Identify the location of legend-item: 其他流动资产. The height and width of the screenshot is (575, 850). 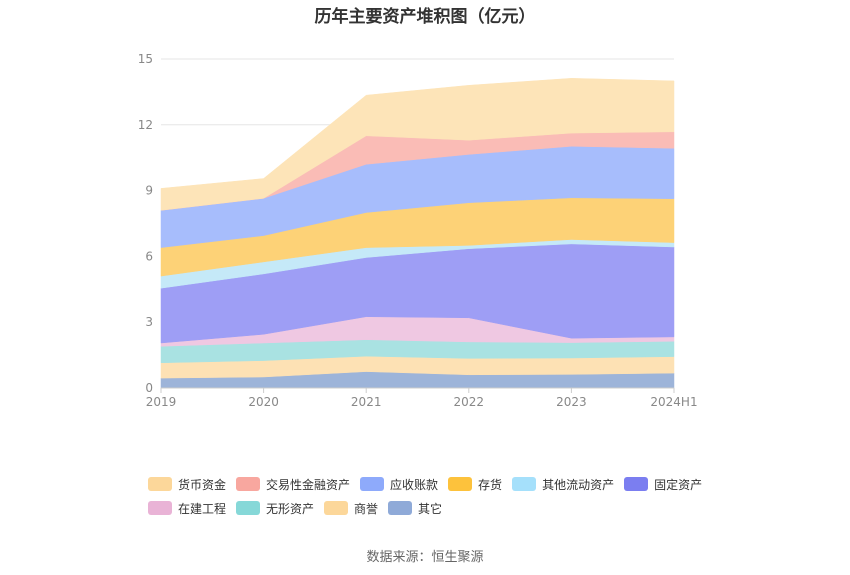
(563, 484).